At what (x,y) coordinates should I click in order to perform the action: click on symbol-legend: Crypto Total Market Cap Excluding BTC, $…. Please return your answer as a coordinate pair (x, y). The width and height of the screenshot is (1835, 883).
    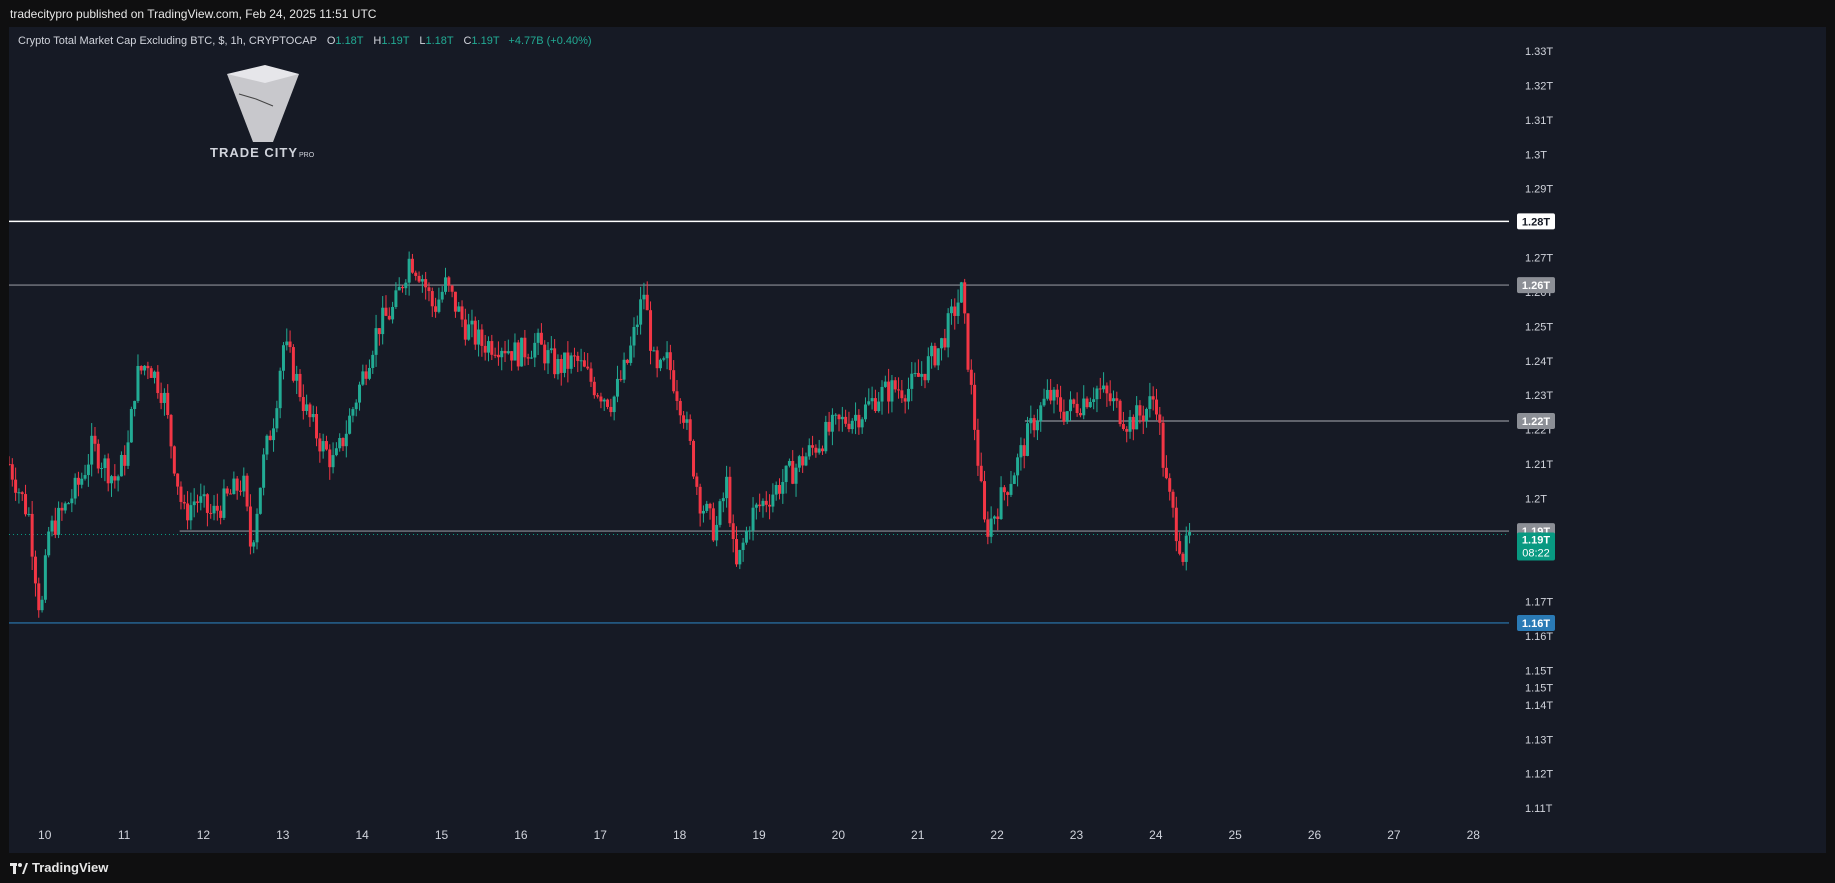
    Looking at the image, I should click on (305, 41).